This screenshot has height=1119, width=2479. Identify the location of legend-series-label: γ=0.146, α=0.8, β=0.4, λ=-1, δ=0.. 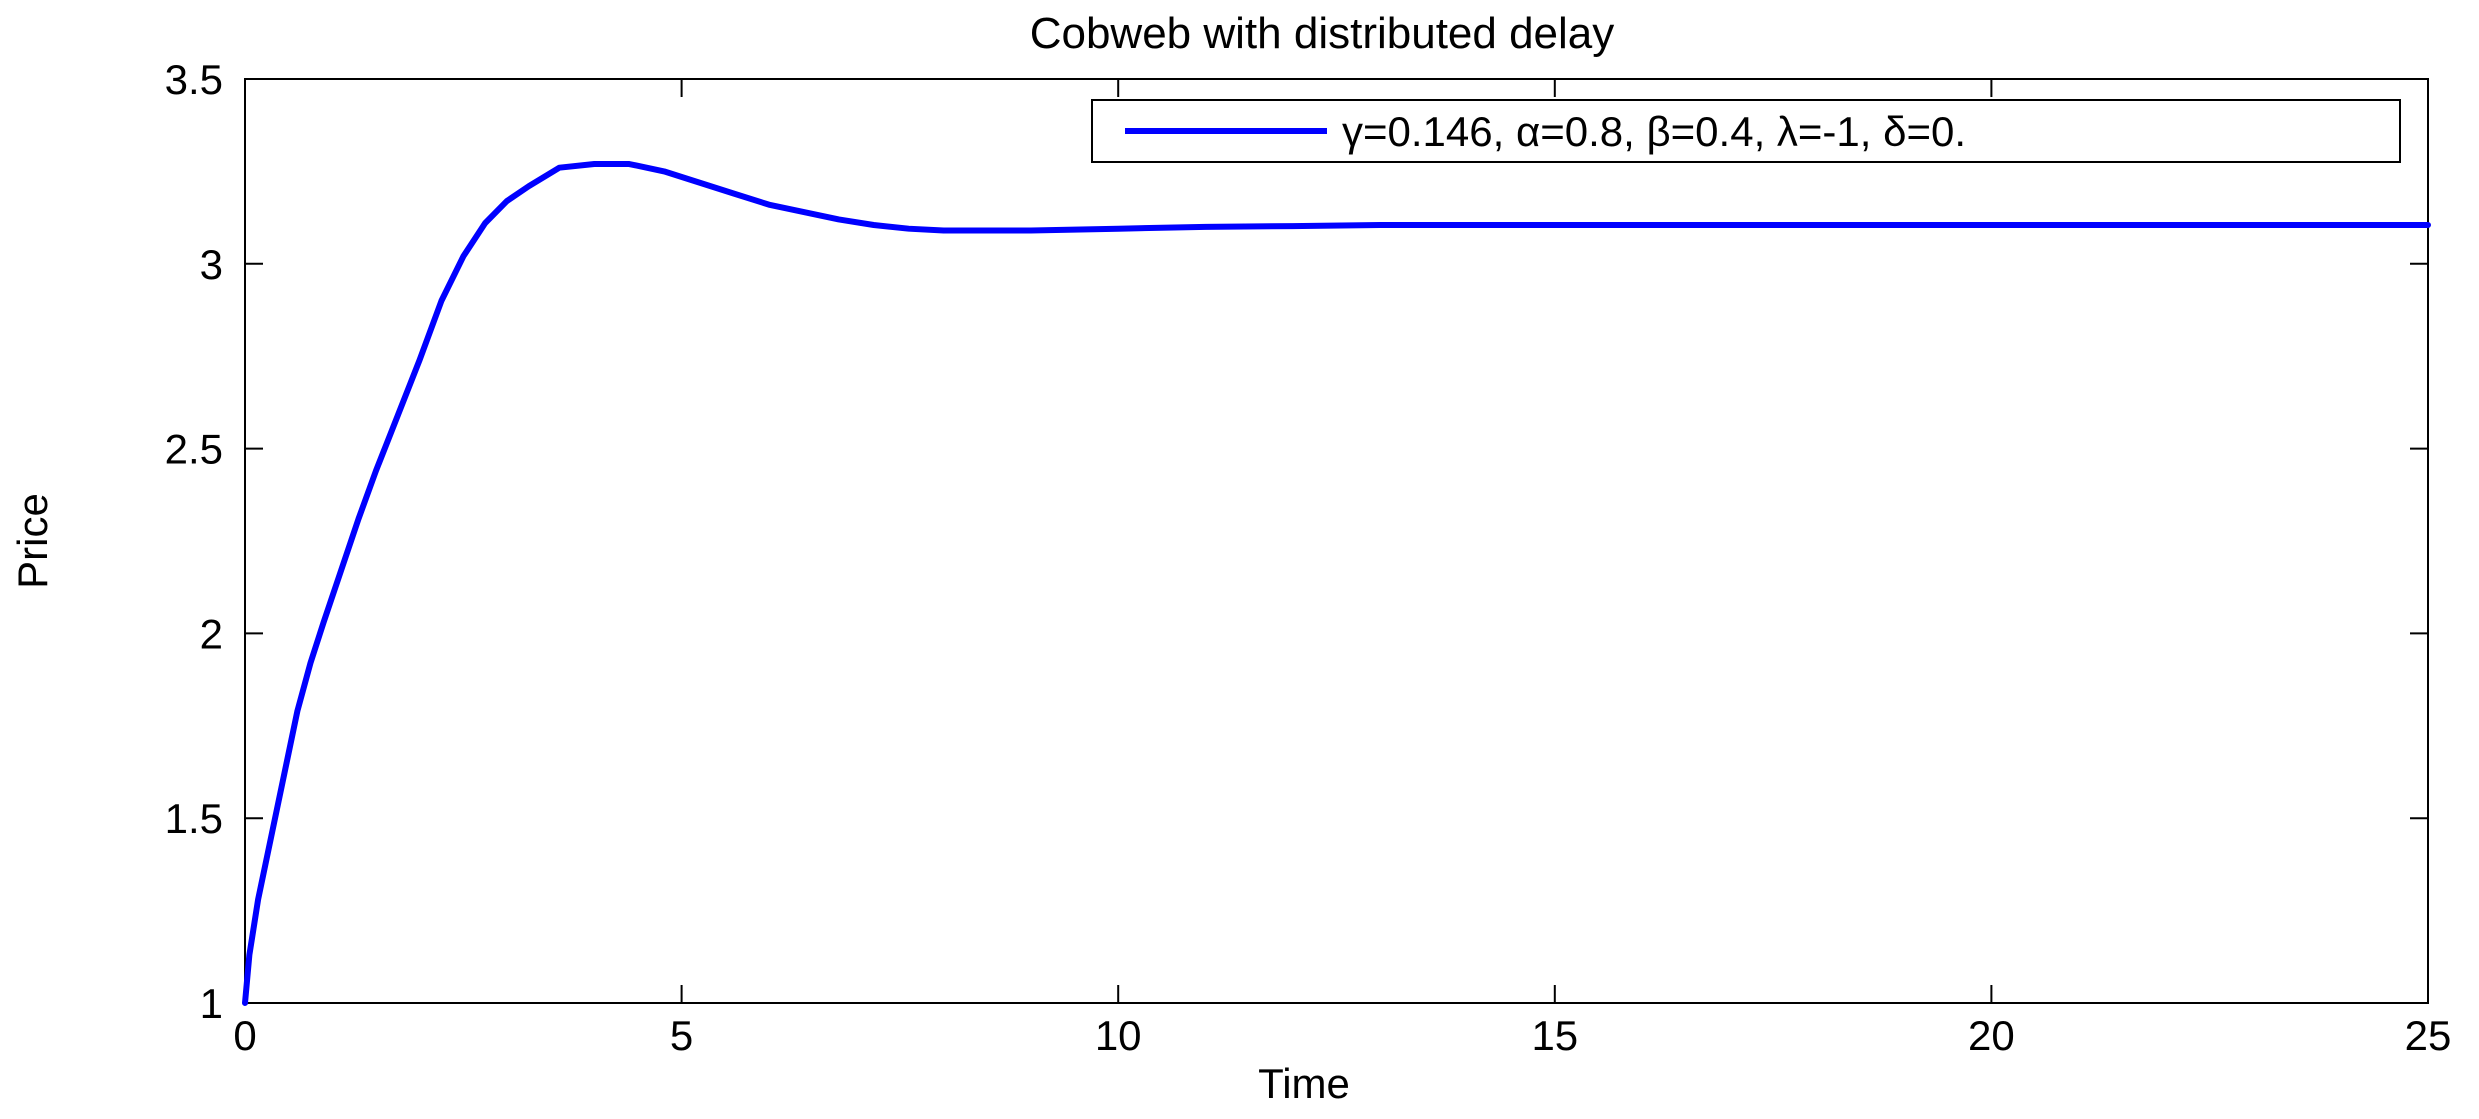
(1654, 131).